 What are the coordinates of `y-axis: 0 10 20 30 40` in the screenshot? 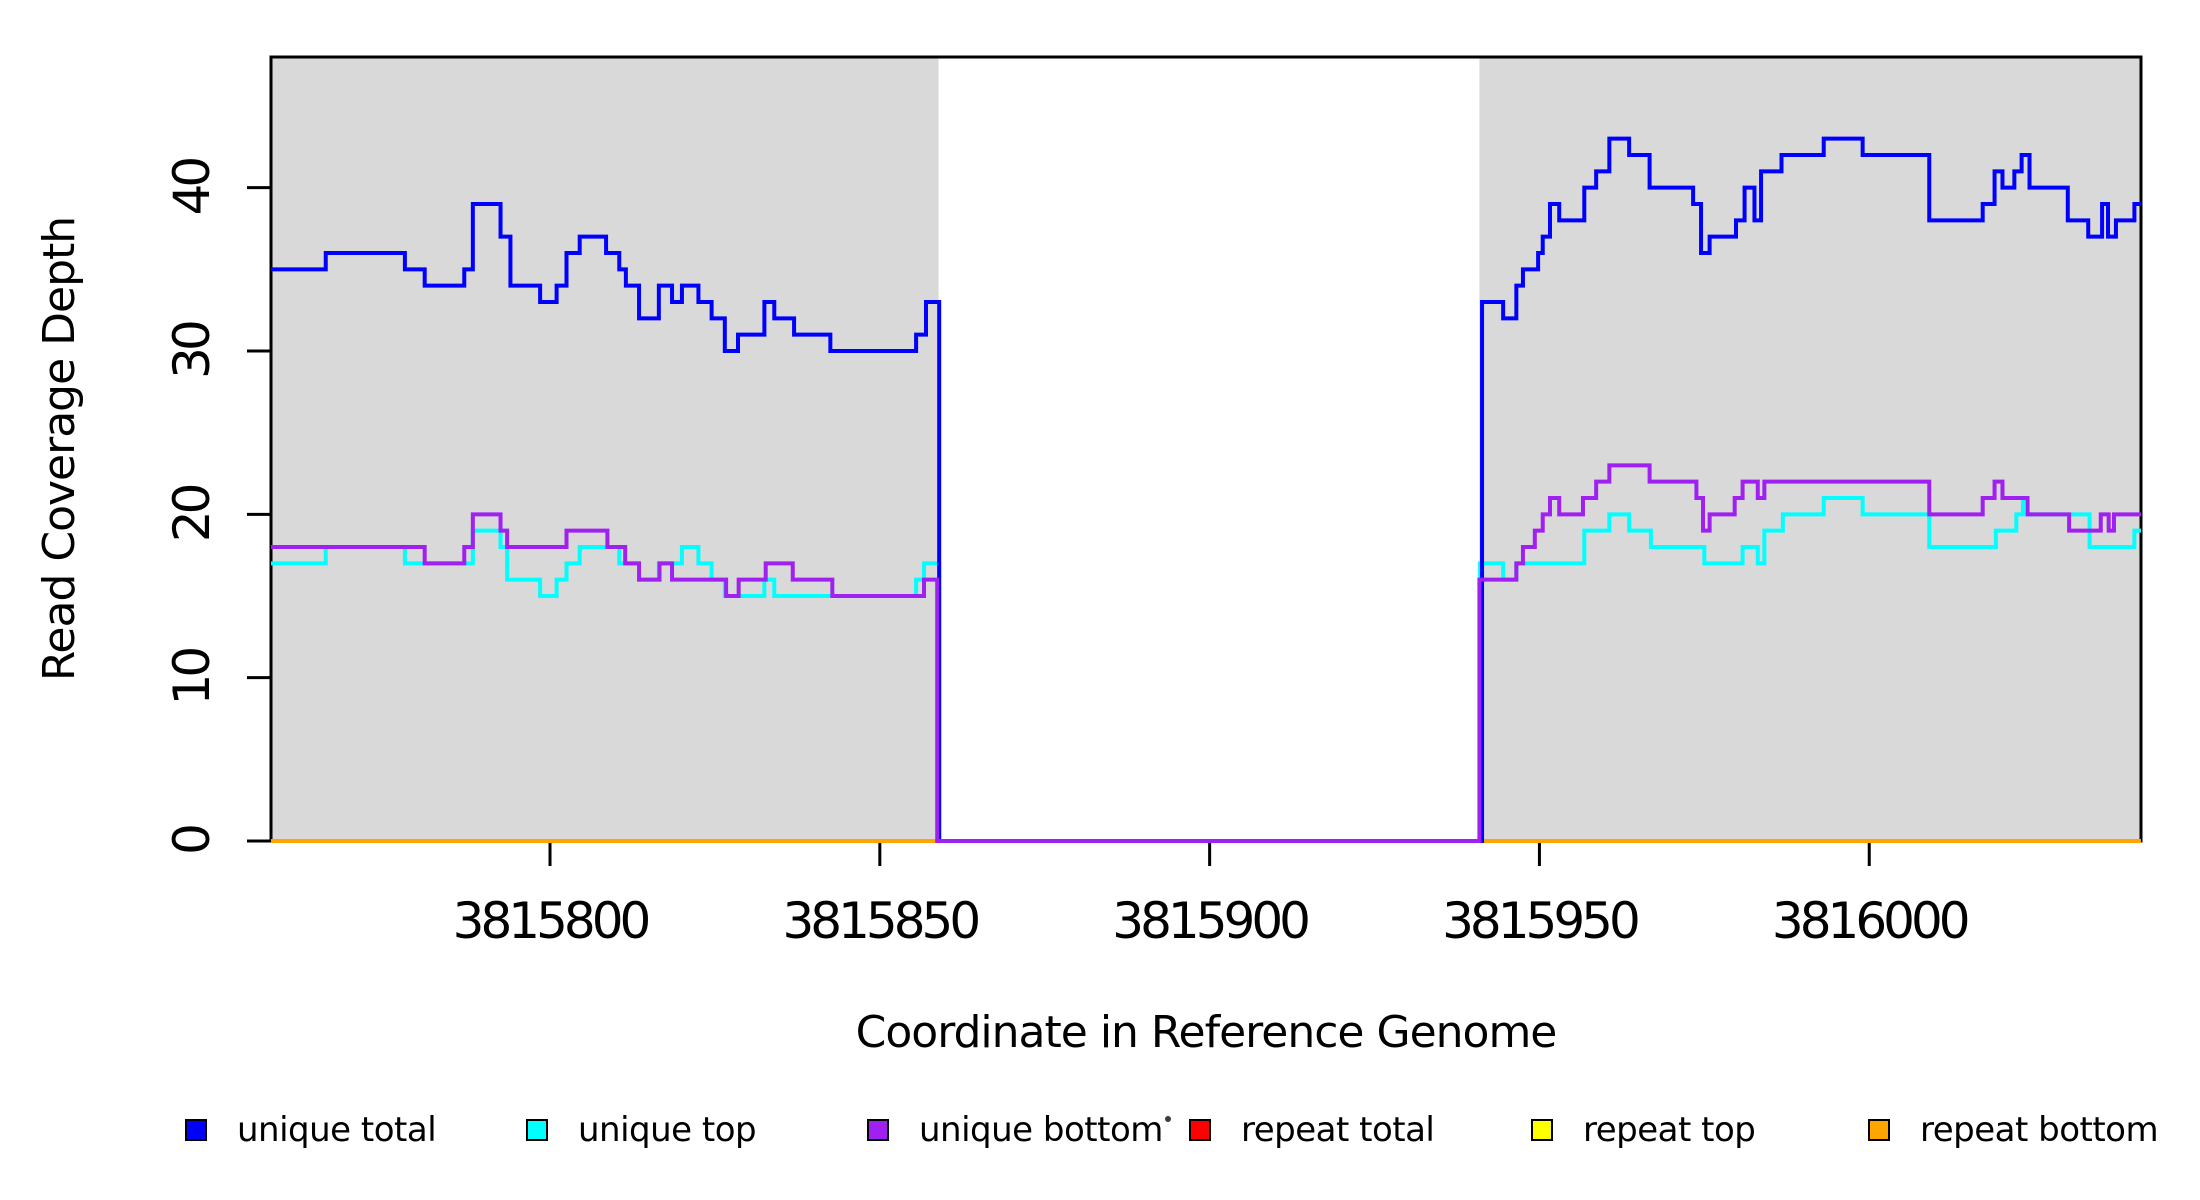 It's located at (217, 507).